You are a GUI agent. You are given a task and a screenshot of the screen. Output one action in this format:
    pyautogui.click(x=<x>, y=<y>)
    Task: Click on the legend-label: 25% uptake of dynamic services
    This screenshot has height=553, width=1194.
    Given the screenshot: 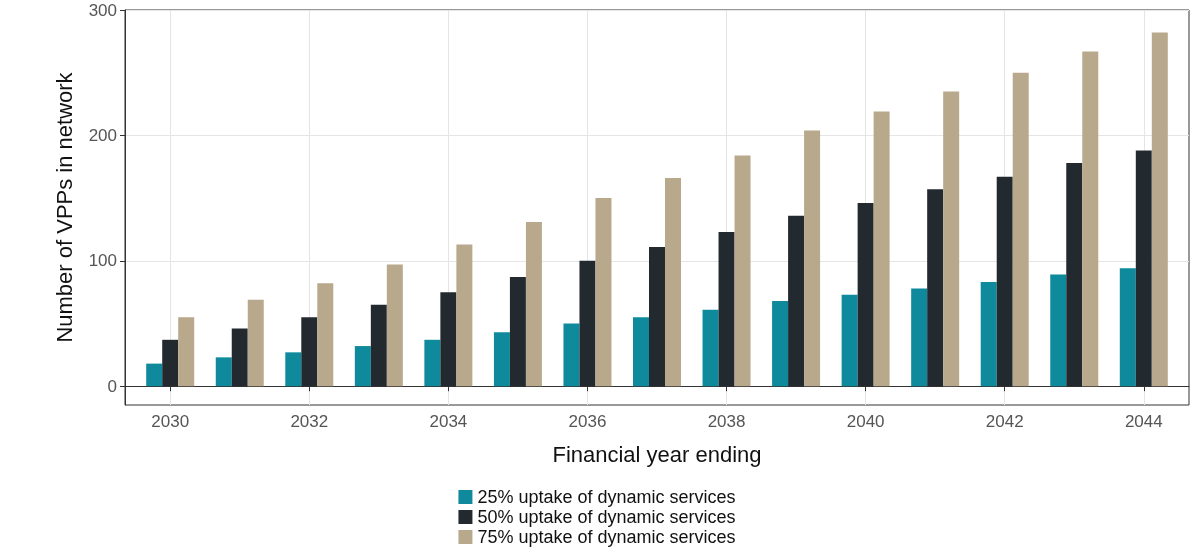 What is the action you would take?
    pyautogui.click(x=606, y=497)
    